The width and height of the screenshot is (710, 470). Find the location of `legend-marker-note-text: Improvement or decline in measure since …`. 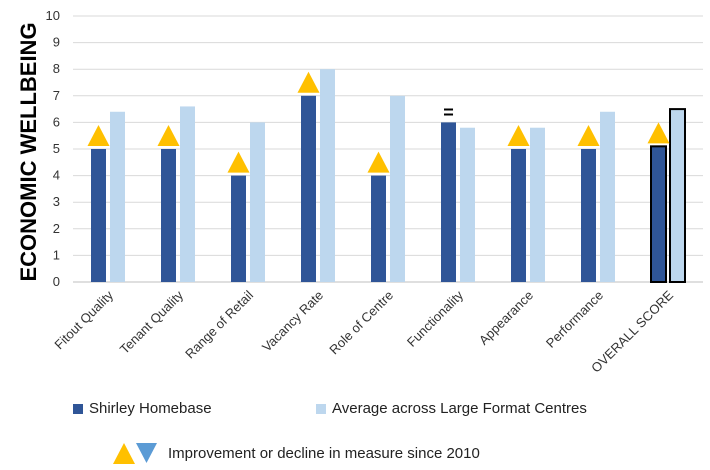

legend-marker-note-text: Improvement or decline in measure since … is located at coordinates (324, 453).